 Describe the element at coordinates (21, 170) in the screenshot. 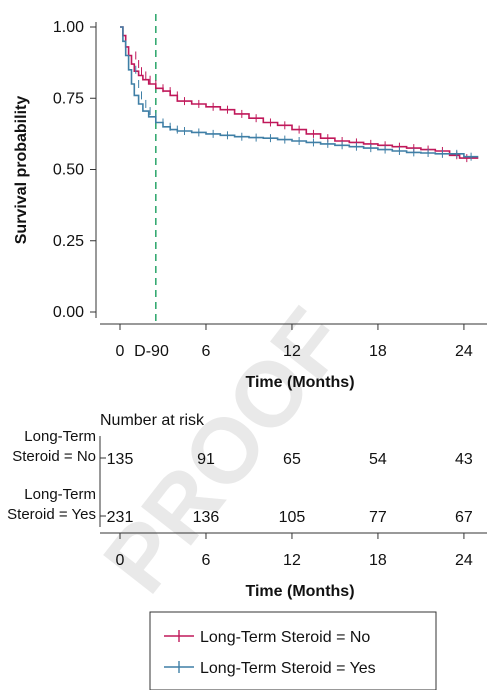

I see `y-axis-title: Survival probability` at that location.